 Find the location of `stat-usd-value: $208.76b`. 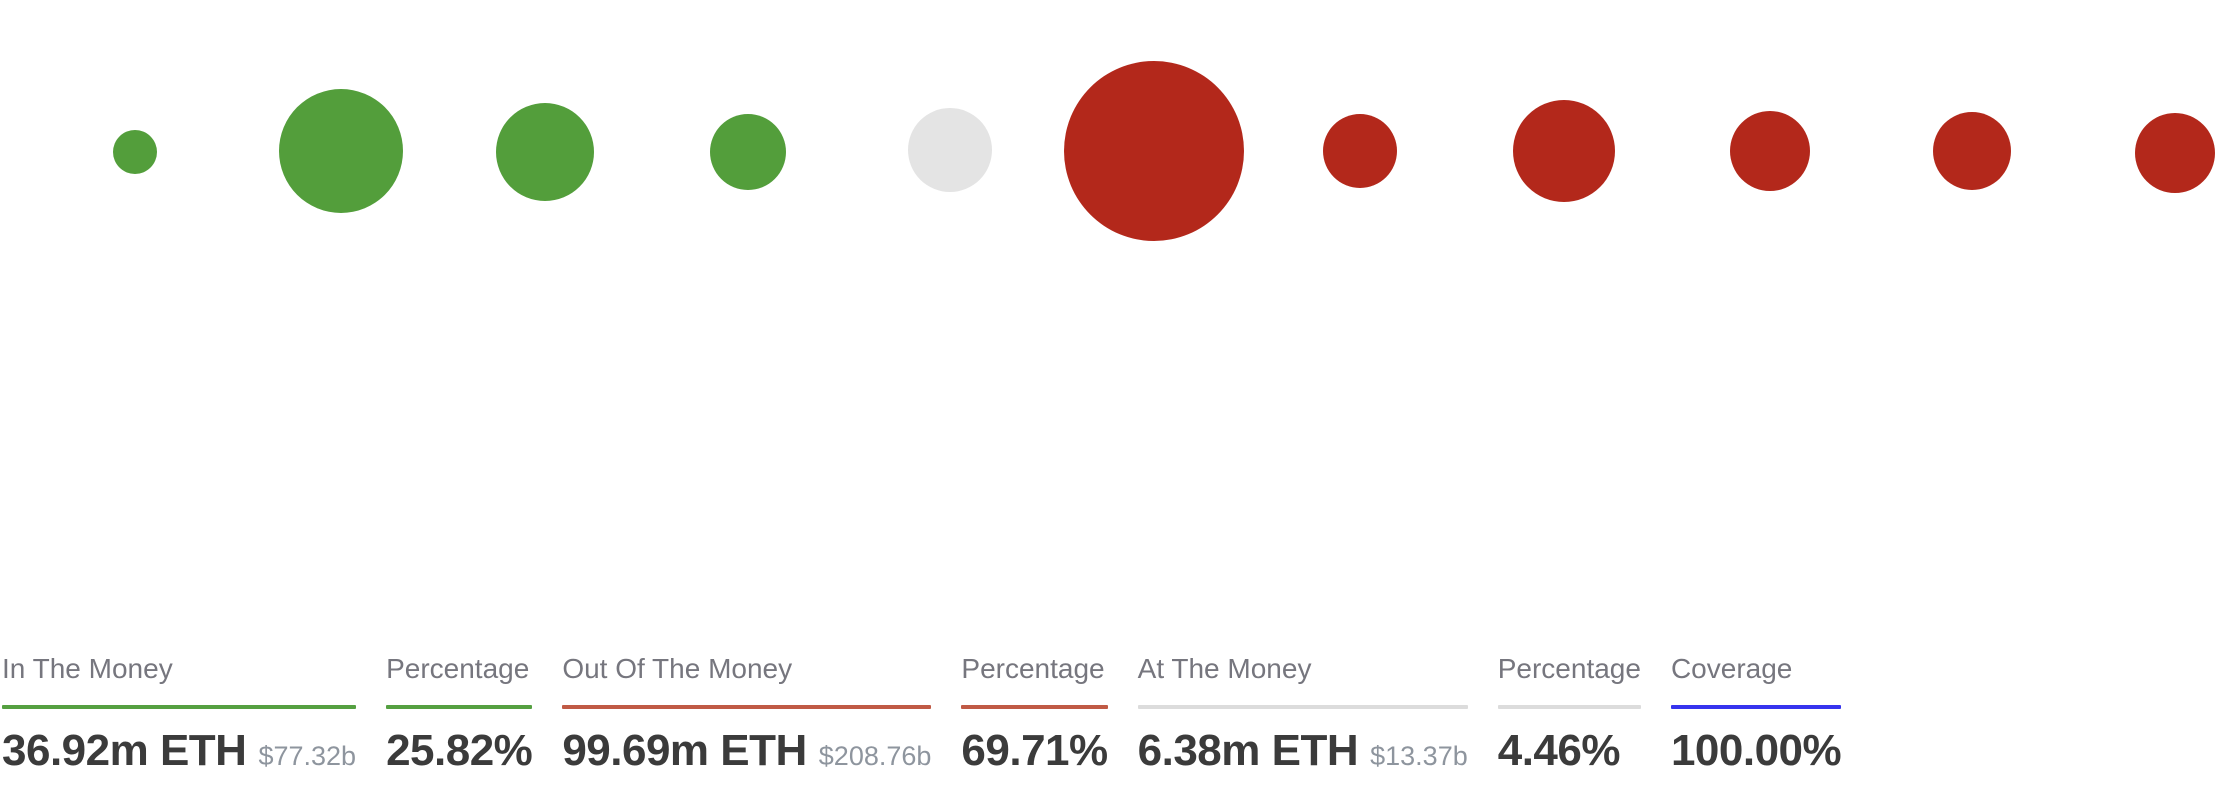

stat-usd-value: $208.76b is located at coordinates (875, 756).